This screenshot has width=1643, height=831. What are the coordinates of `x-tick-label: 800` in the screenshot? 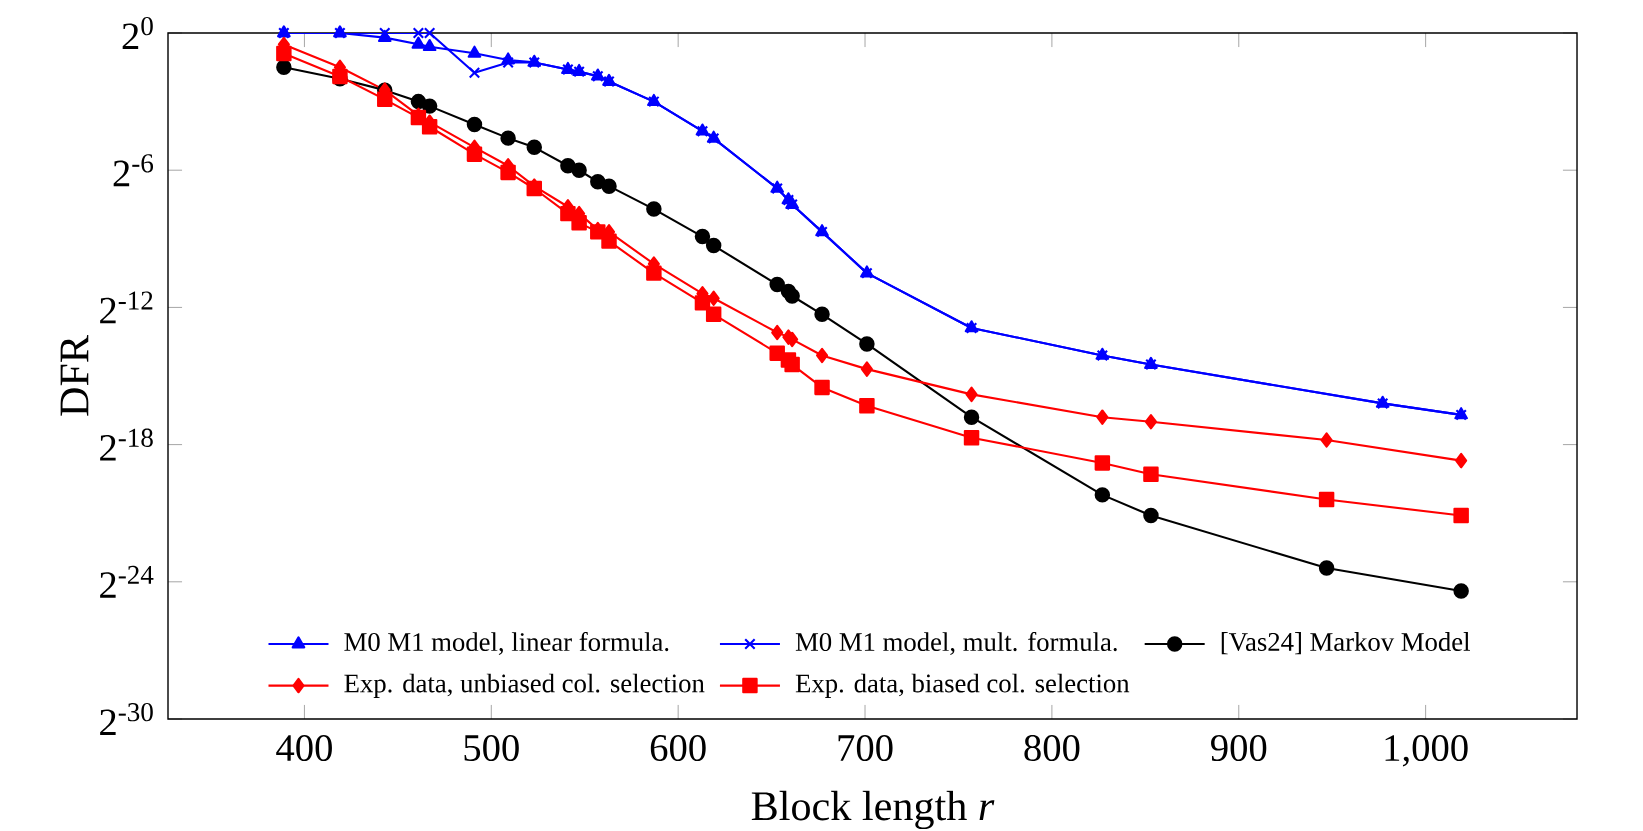 It's located at (1052, 748).